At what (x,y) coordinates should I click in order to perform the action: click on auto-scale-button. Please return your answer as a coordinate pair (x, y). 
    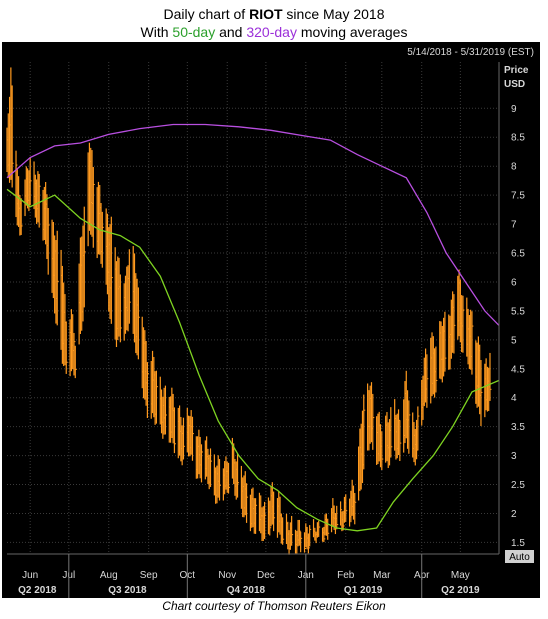
    Looking at the image, I should click on (519, 556).